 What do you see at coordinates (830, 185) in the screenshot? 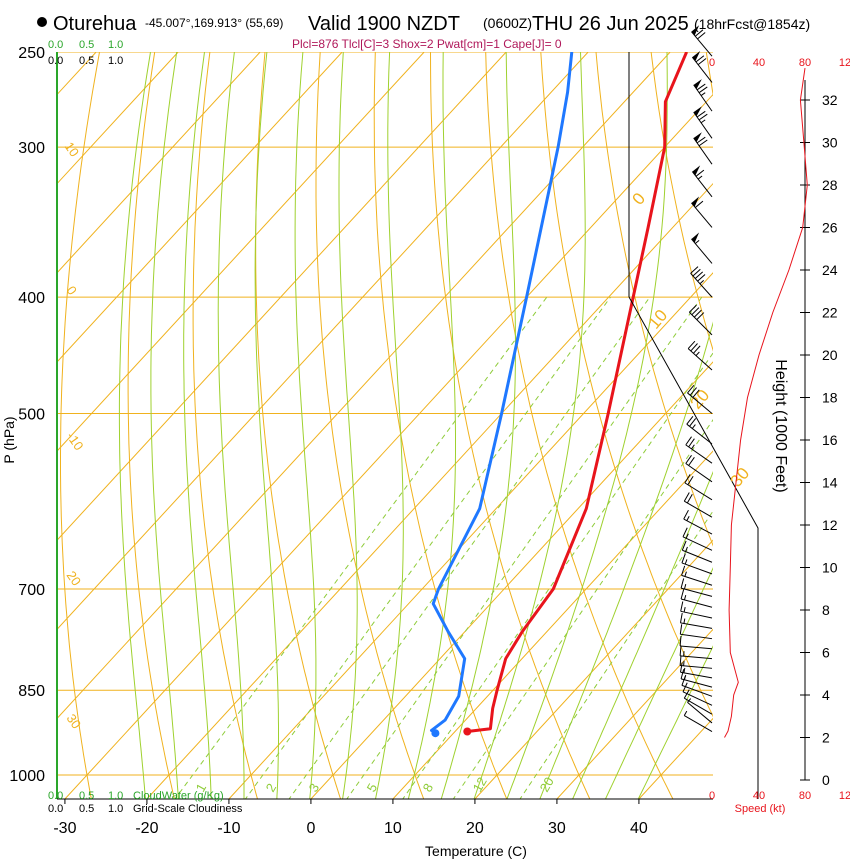
I see `height-tick-label: 28` at bounding box center [830, 185].